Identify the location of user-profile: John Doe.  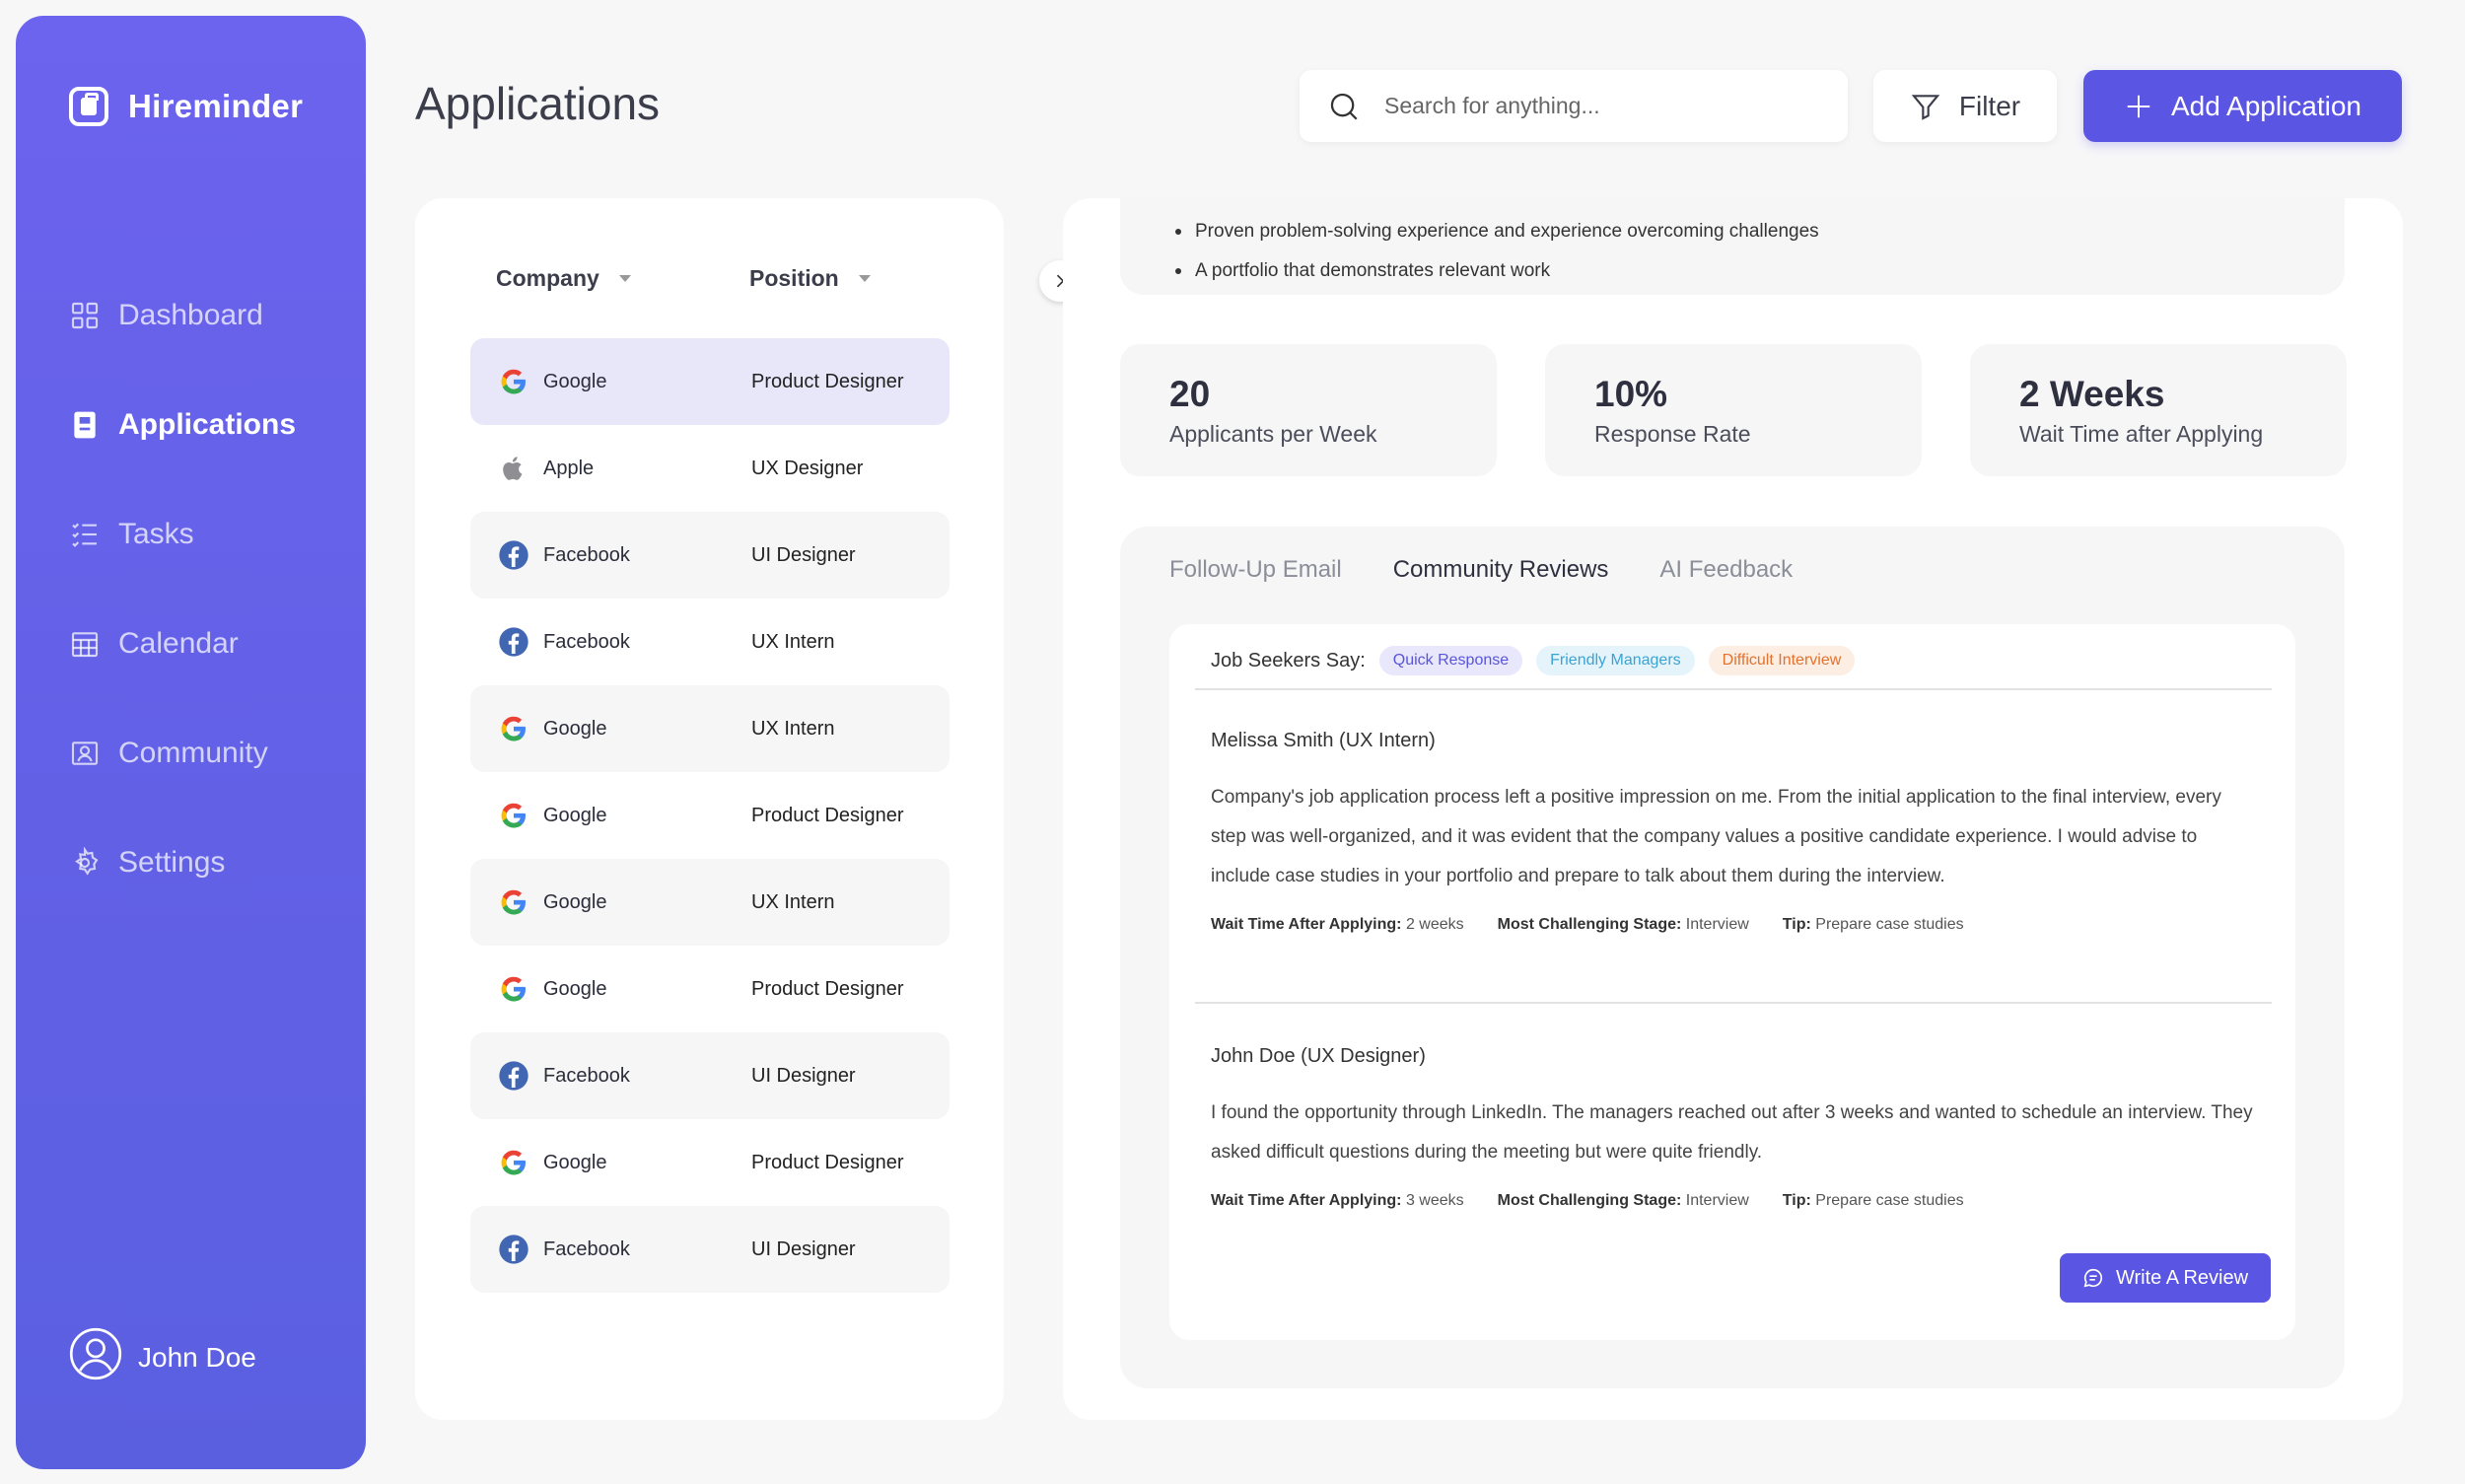
(162, 1357).